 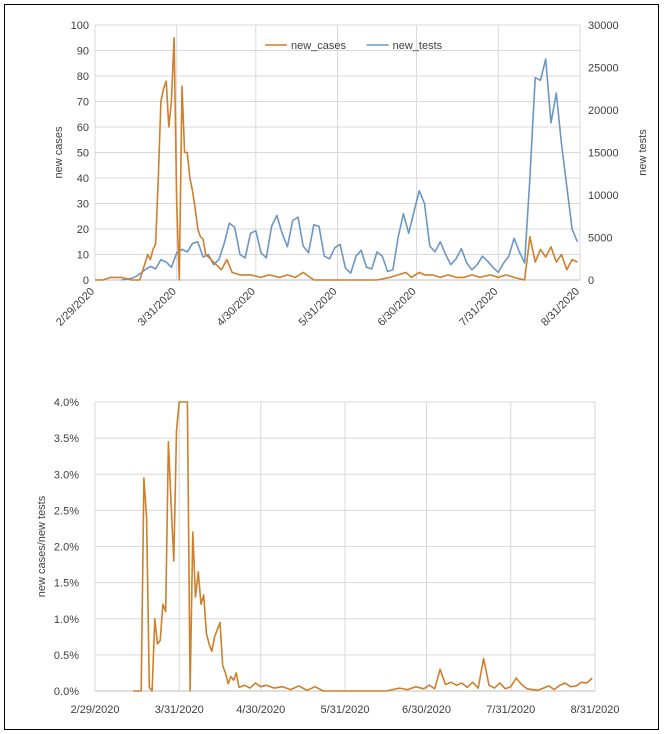 What do you see at coordinates (603, 154) in the screenshot?
I see `y-right-tick-label: 15000` at bounding box center [603, 154].